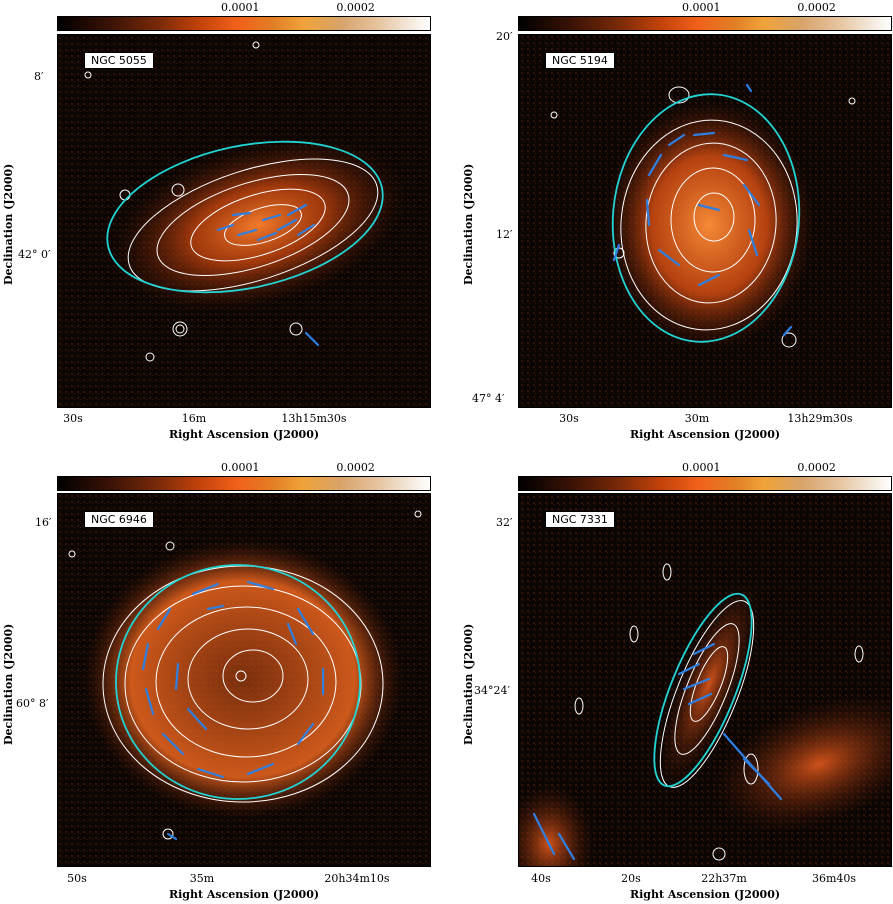  Describe the element at coordinates (834, 878) in the screenshot. I see `x-tick-label: 36m40s` at that location.